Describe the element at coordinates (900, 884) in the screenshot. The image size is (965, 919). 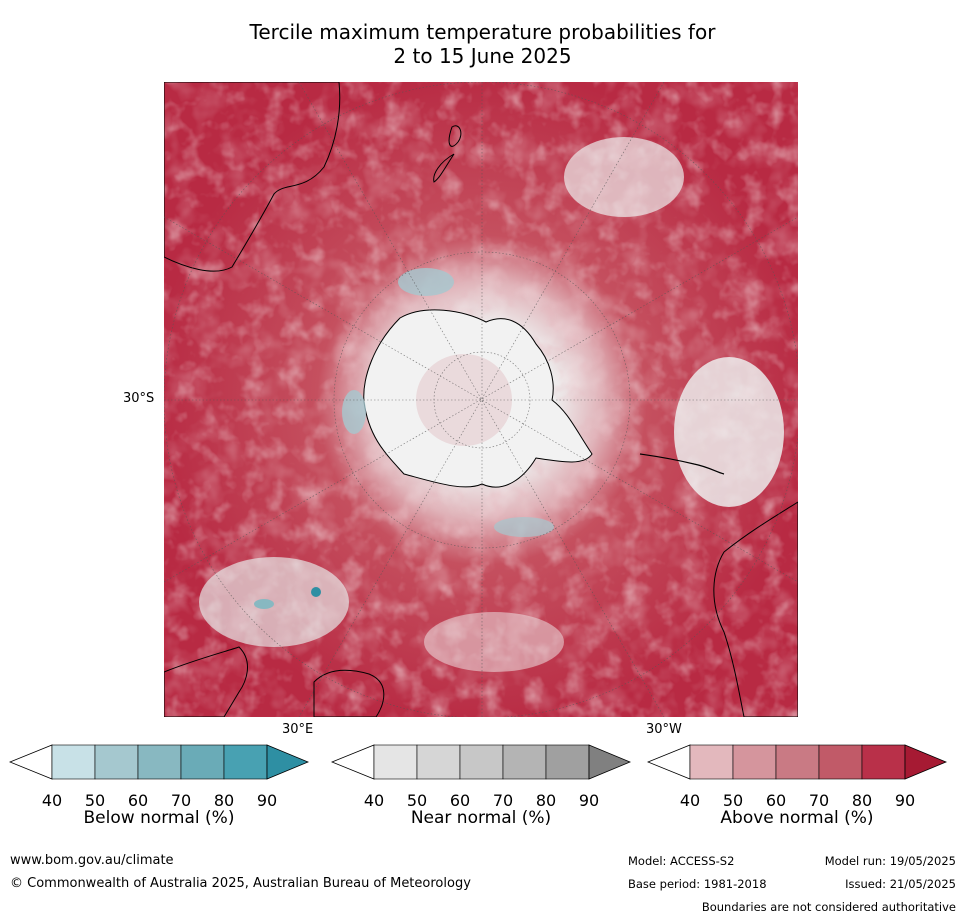
I see `issued-date: Issued: 21/05/2025` at that location.